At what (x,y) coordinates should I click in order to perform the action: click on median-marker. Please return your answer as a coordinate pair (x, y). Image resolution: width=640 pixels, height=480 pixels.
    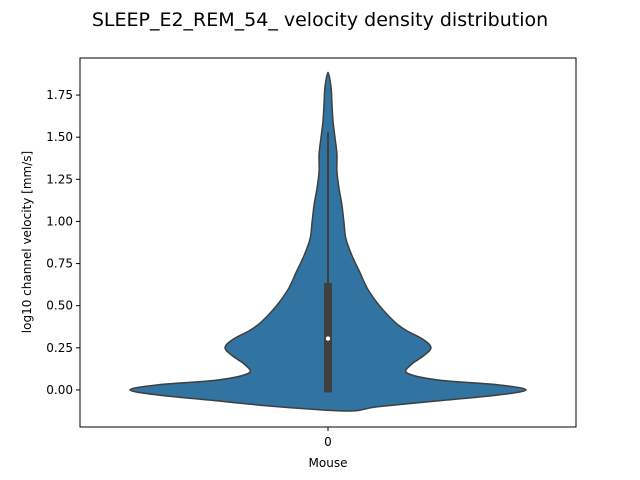
    Looking at the image, I should click on (328, 338).